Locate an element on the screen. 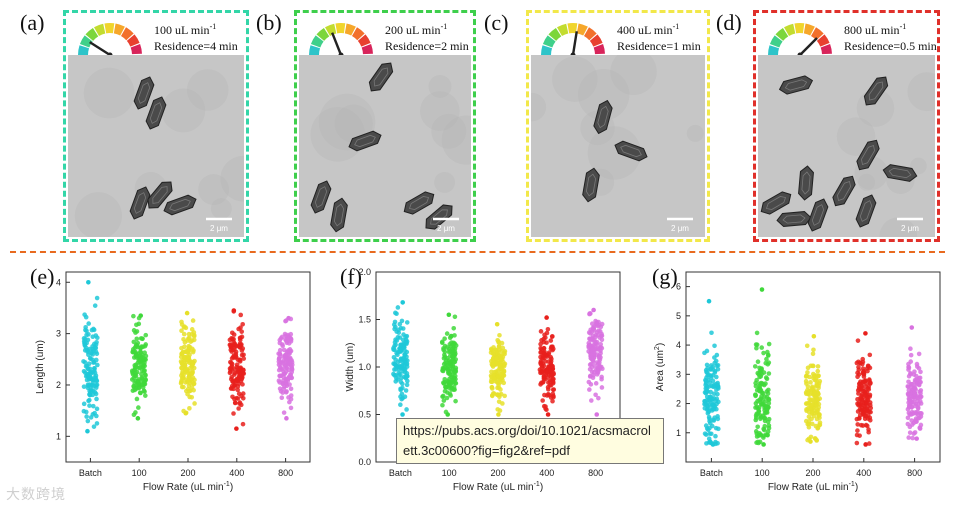 The height and width of the screenshot is (512, 965). y-tick-label: 0.5 is located at coordinates (364, 415).